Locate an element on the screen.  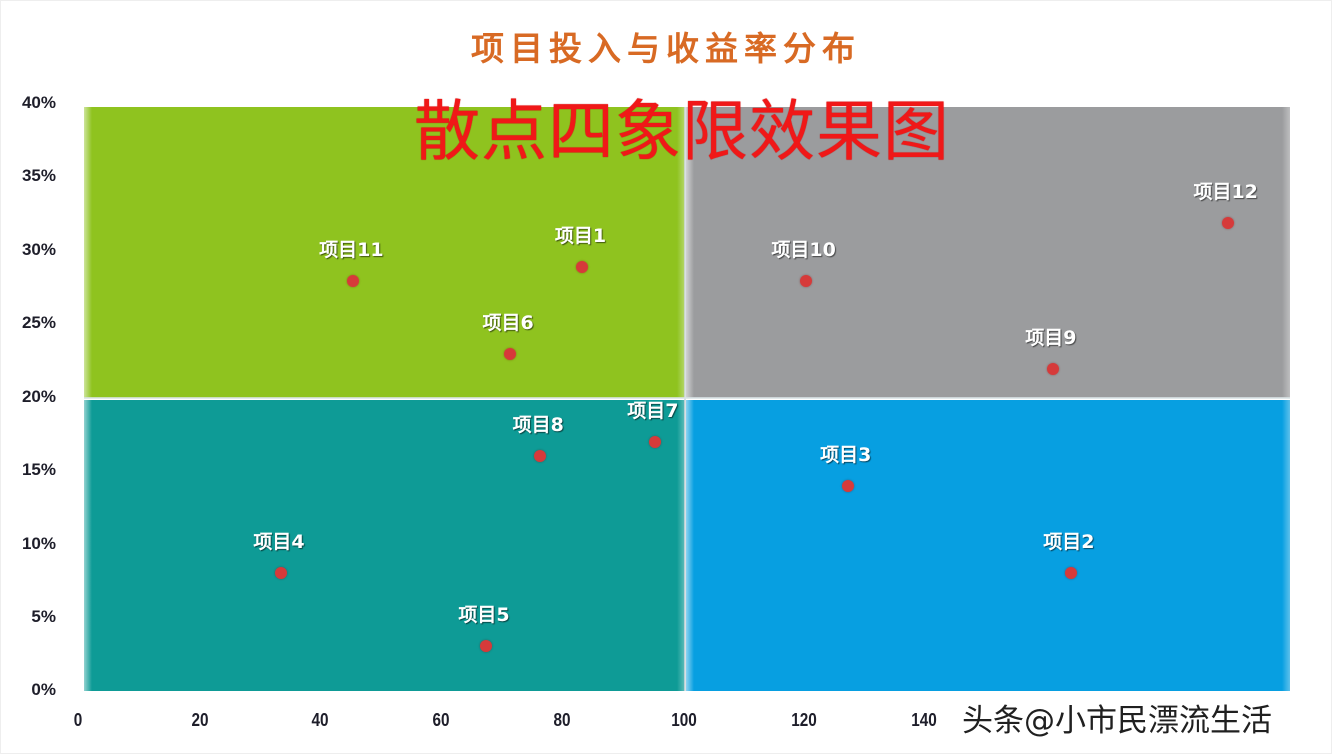
y-tick: 30% is located at coordinates (38, 249).